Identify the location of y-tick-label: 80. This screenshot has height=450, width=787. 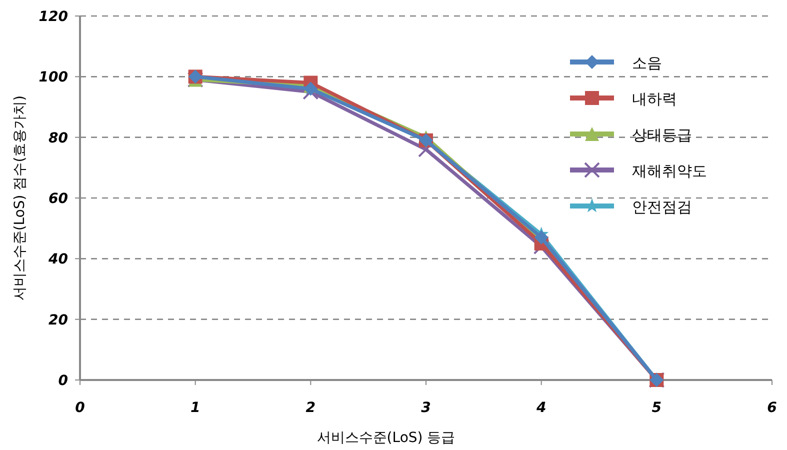
(58, 138).